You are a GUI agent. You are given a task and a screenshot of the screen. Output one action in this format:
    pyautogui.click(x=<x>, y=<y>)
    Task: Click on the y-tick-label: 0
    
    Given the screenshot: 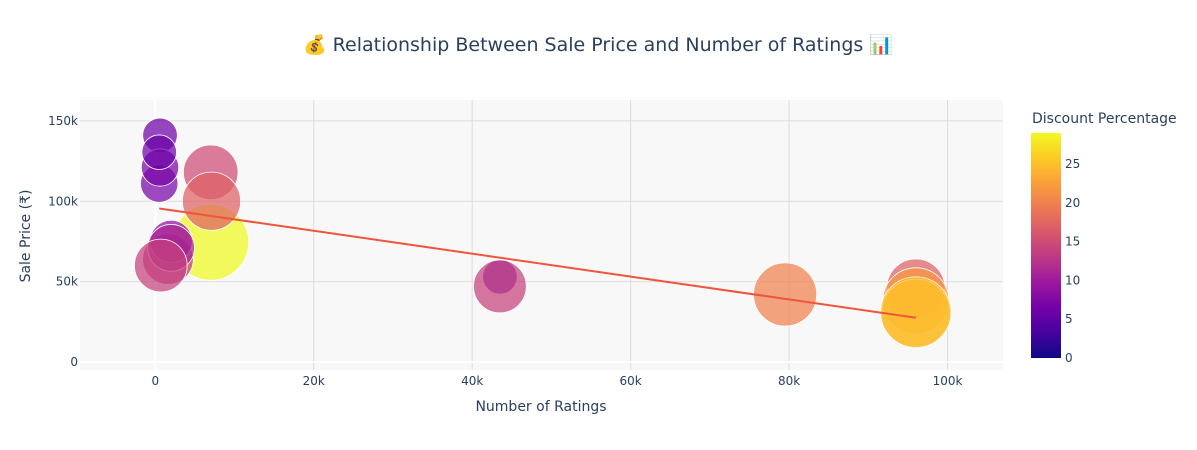 What is the action you would take?
    pyautogui.click(x=74, y=362)
    